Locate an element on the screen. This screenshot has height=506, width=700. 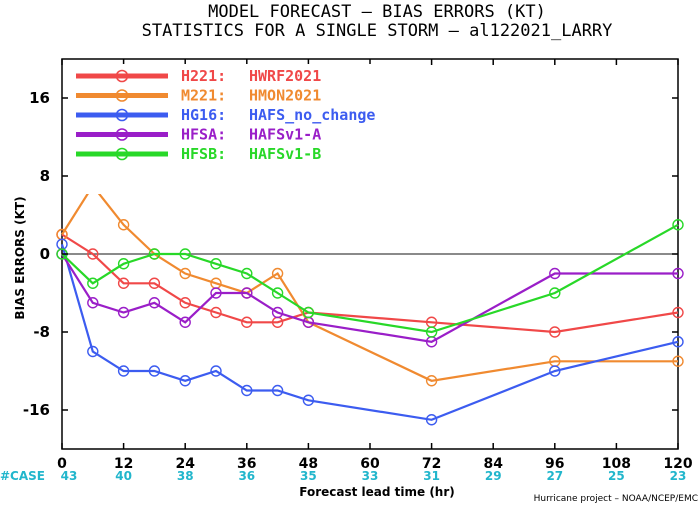
legend-background is located at coordinates (244, 129).